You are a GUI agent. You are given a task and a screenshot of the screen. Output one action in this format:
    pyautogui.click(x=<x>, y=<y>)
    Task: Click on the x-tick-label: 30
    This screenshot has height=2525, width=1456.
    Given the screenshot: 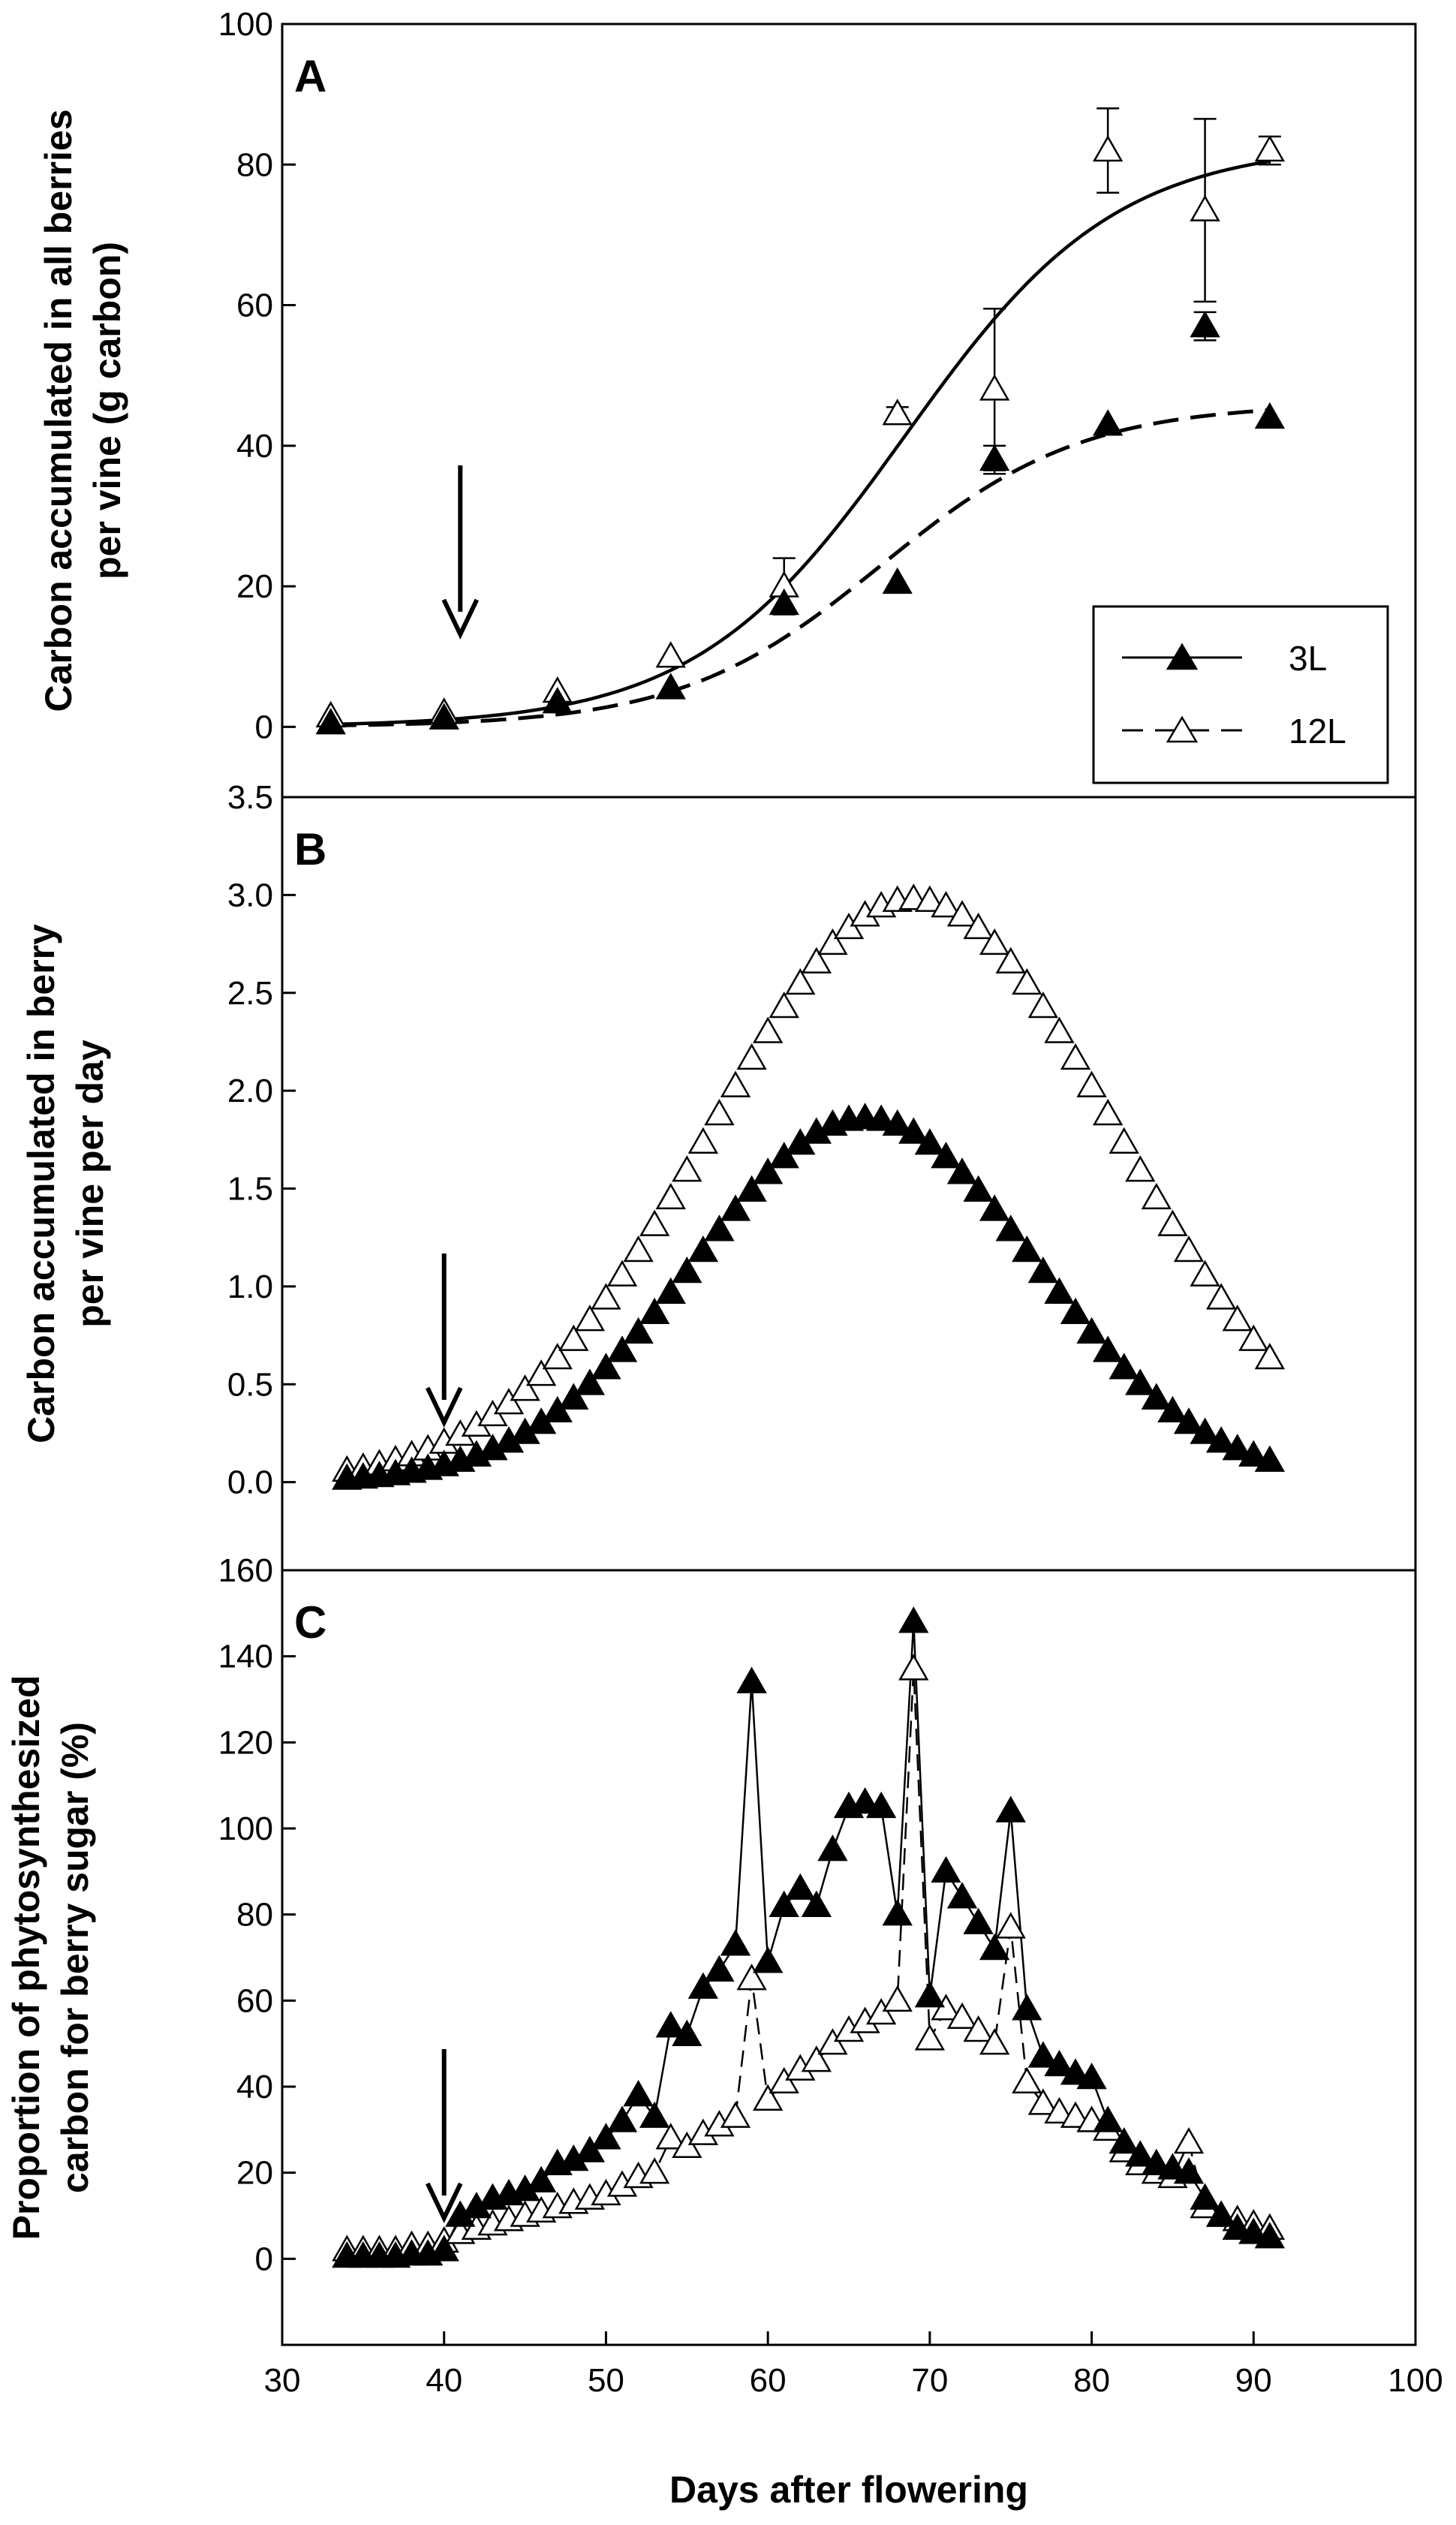 What is the action you would take?
    pyautogui.click(x=282, y=2381)
    